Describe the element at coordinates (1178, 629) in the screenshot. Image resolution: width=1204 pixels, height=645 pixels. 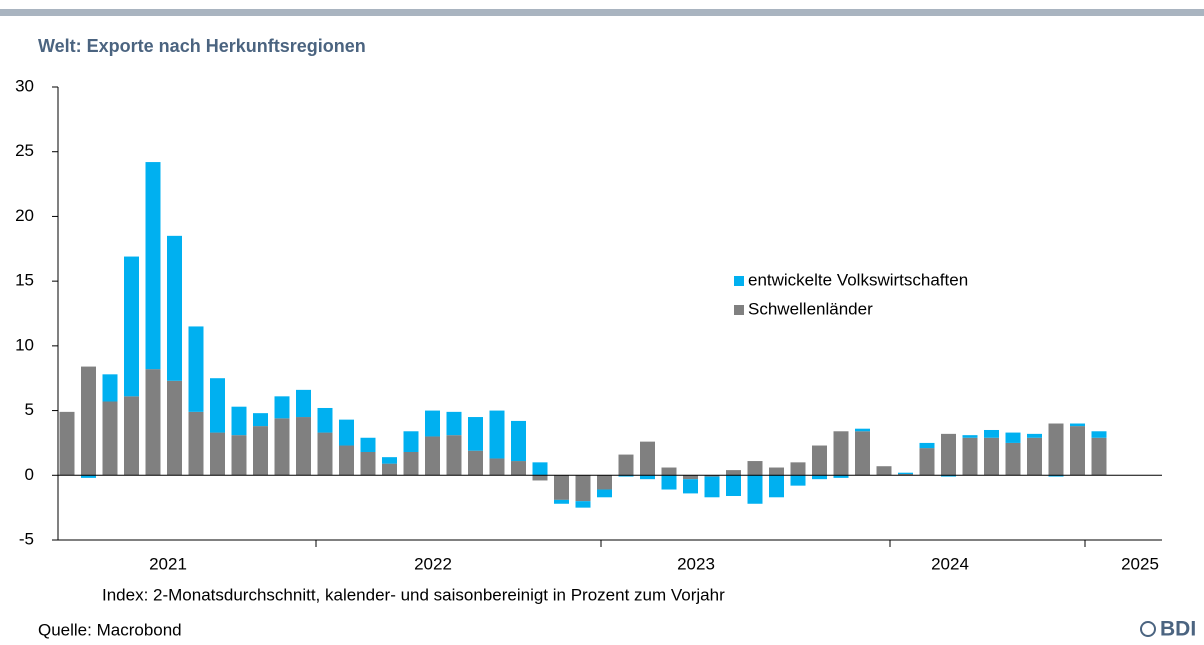
I see `logo: BDI` at that location.